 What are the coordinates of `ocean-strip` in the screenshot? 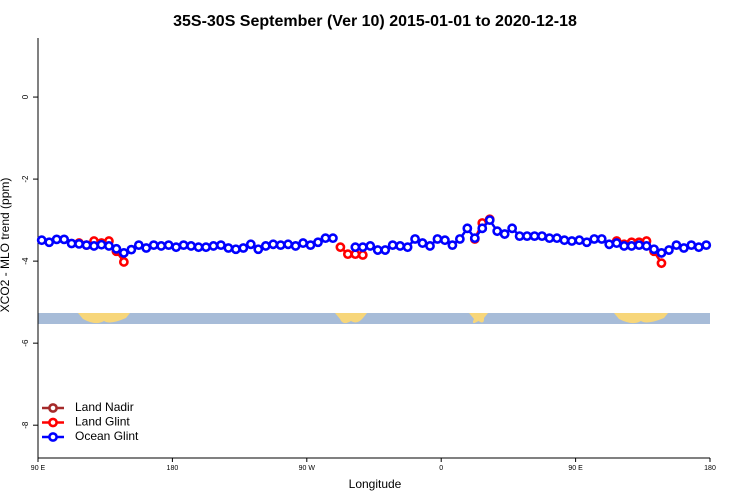 It's located at (374, 318).